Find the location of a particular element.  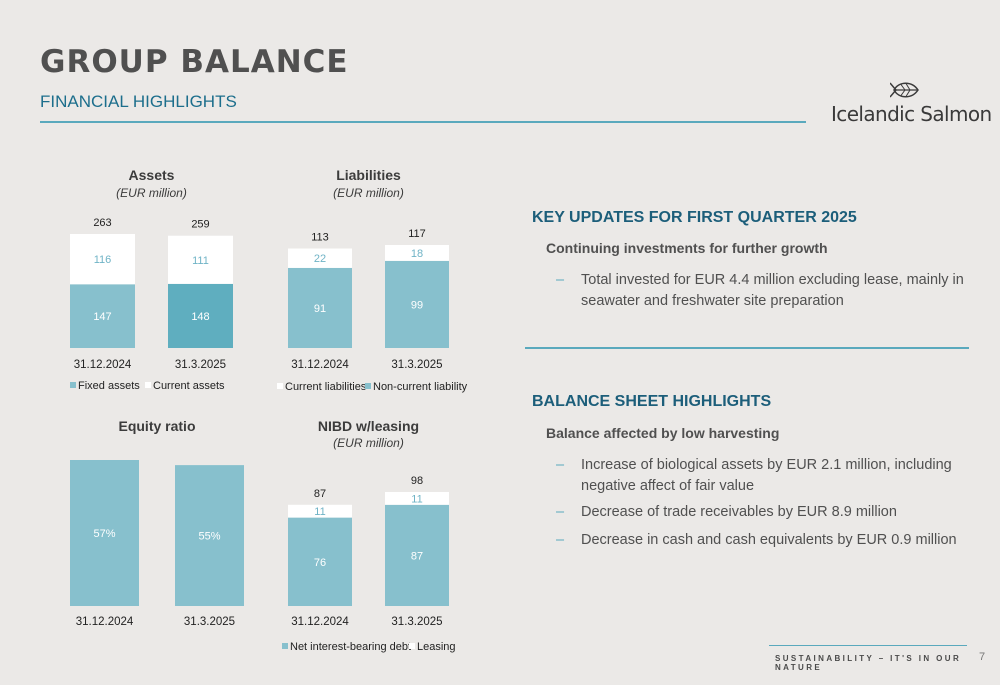

data-label: 87 is located at coordinates (417, 556).